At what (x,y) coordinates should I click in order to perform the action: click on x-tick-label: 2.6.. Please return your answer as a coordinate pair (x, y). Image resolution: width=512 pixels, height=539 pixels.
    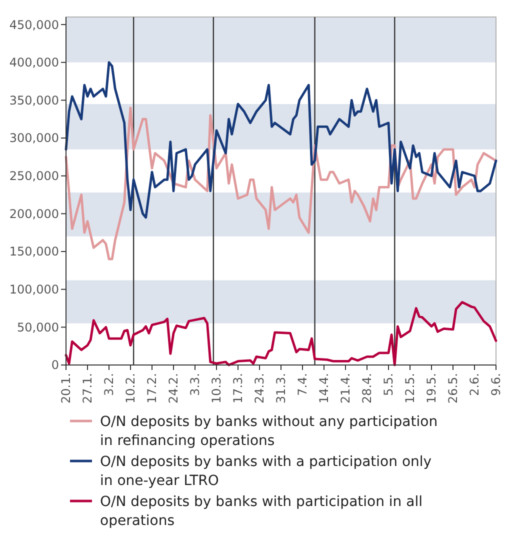
    Looking at the image, I should click on (475, 384).